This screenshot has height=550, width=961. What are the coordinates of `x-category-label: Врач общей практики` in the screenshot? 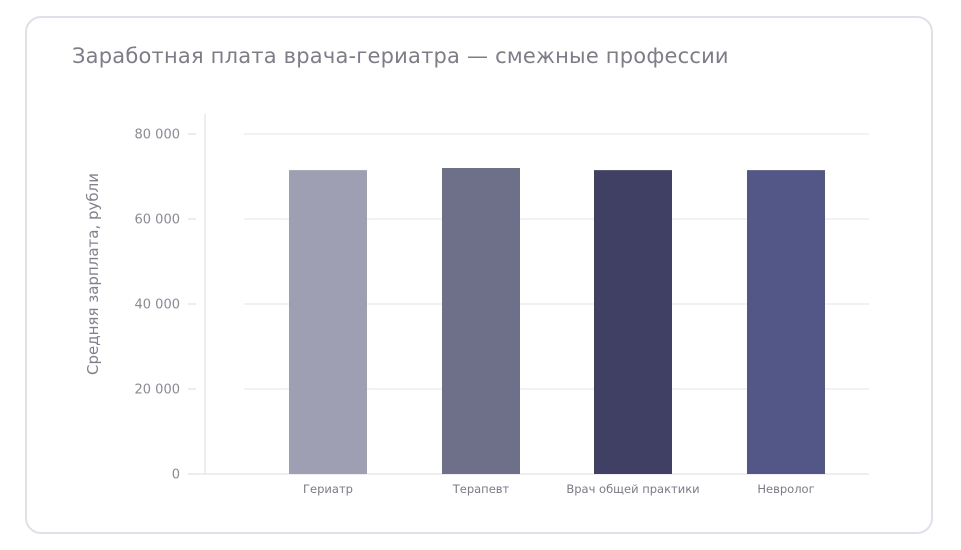 It's located at (632, 489).